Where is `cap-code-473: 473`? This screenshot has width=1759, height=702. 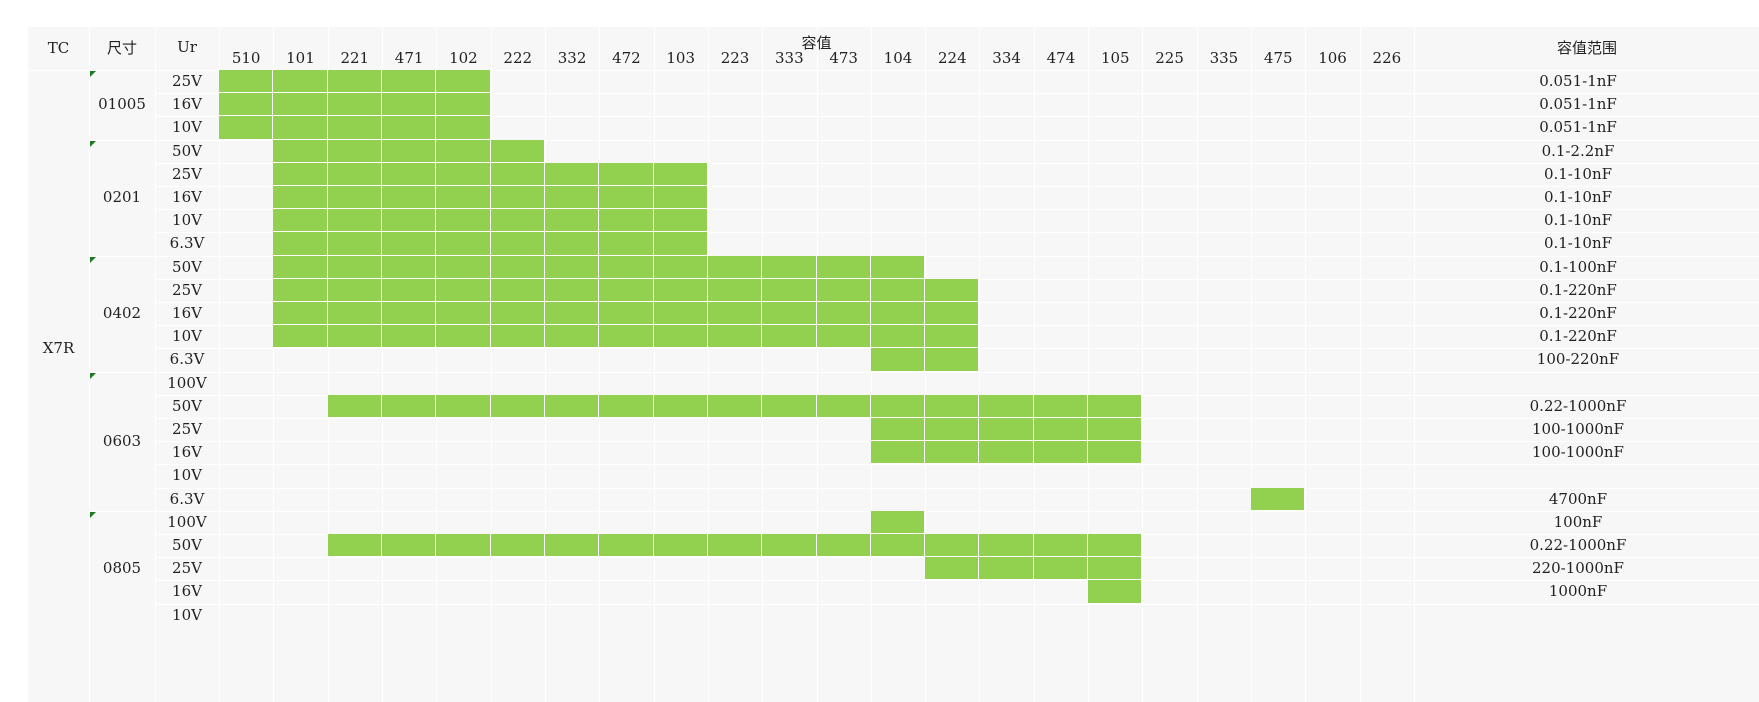
cap-code-473: 473 is located at coordinates (843, 57).